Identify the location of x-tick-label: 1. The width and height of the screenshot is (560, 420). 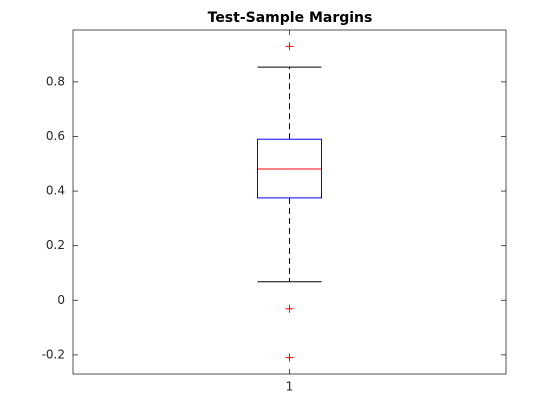
(290, 387).